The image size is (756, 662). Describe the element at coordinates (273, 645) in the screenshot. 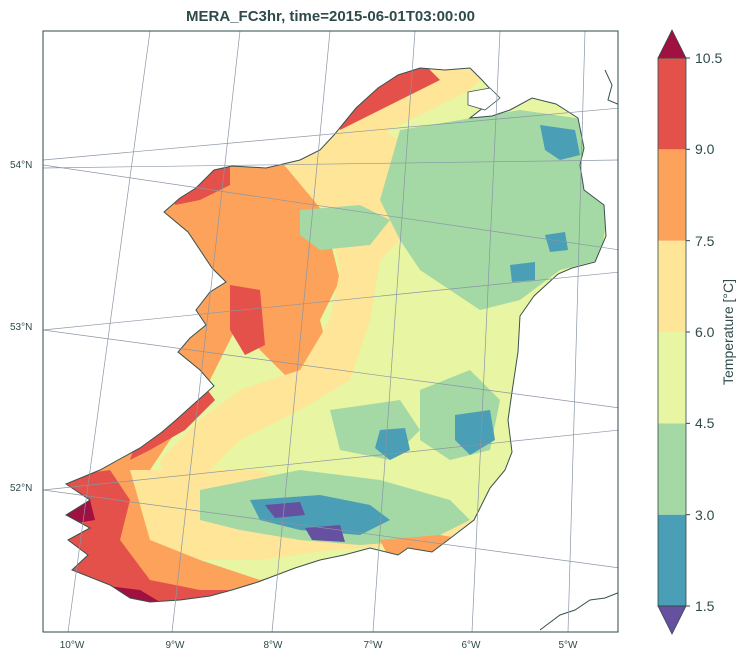

I see `lon-tick-label: 8°W` at that location.